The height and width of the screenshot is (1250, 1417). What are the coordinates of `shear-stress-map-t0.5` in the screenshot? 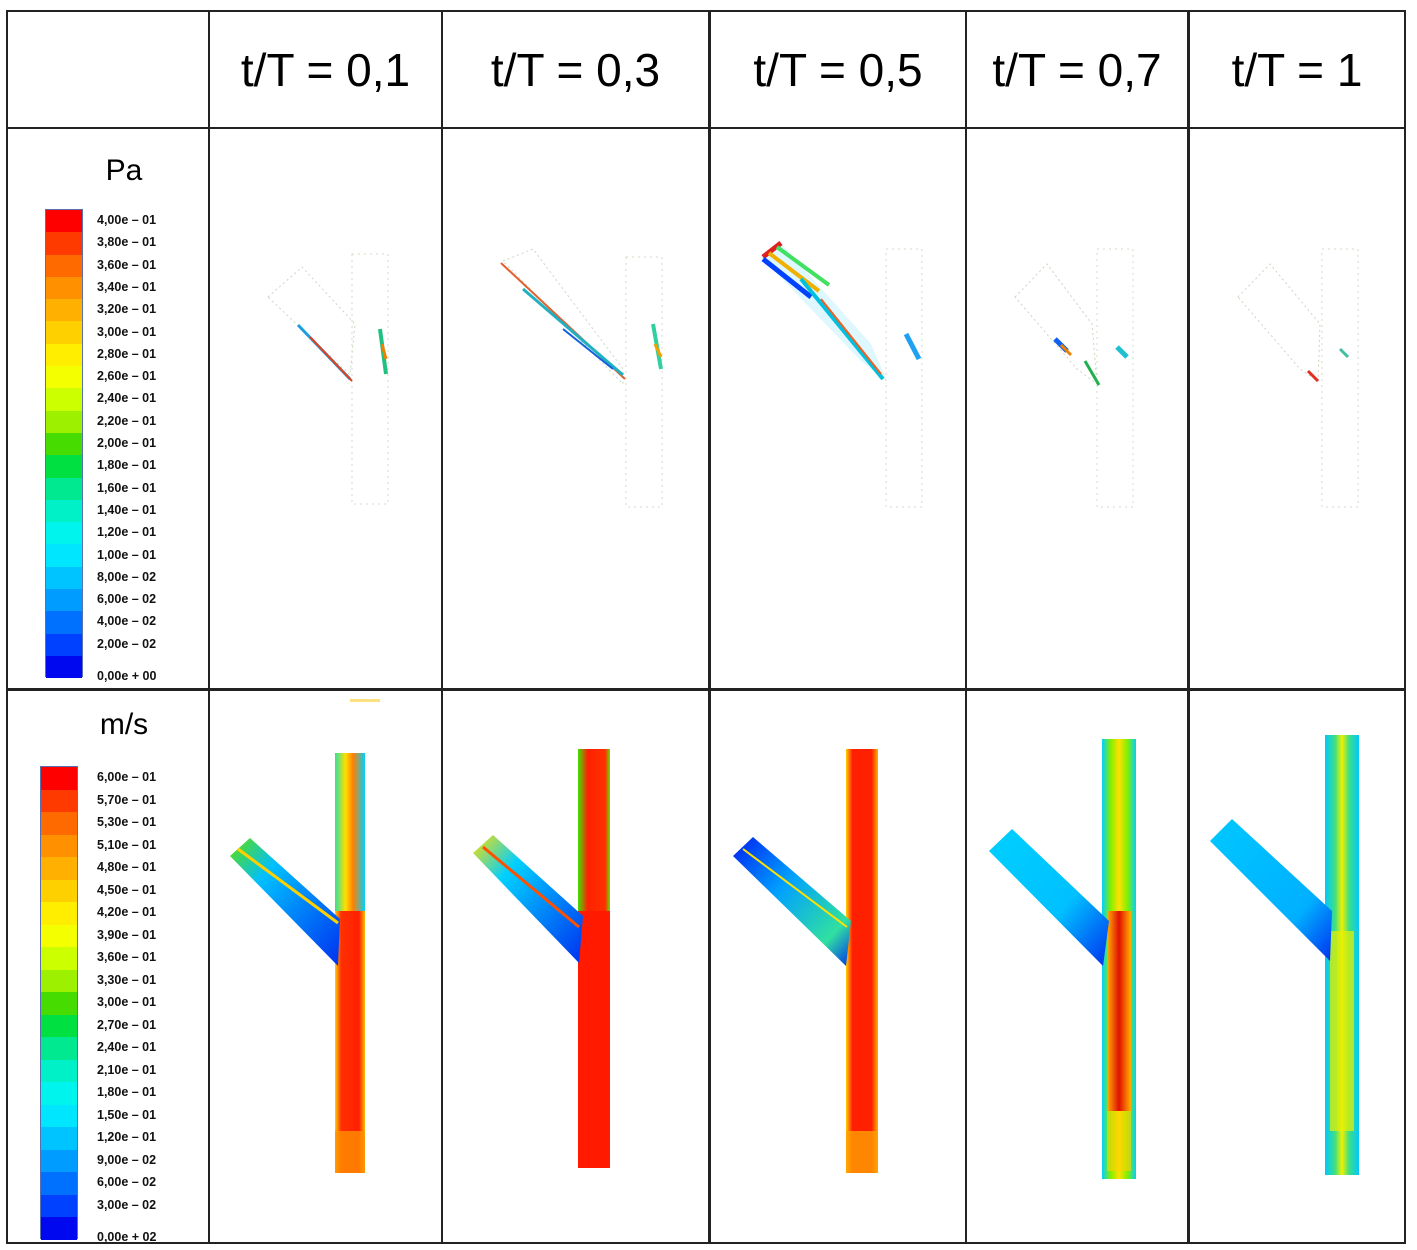 It's located at (842, 374).